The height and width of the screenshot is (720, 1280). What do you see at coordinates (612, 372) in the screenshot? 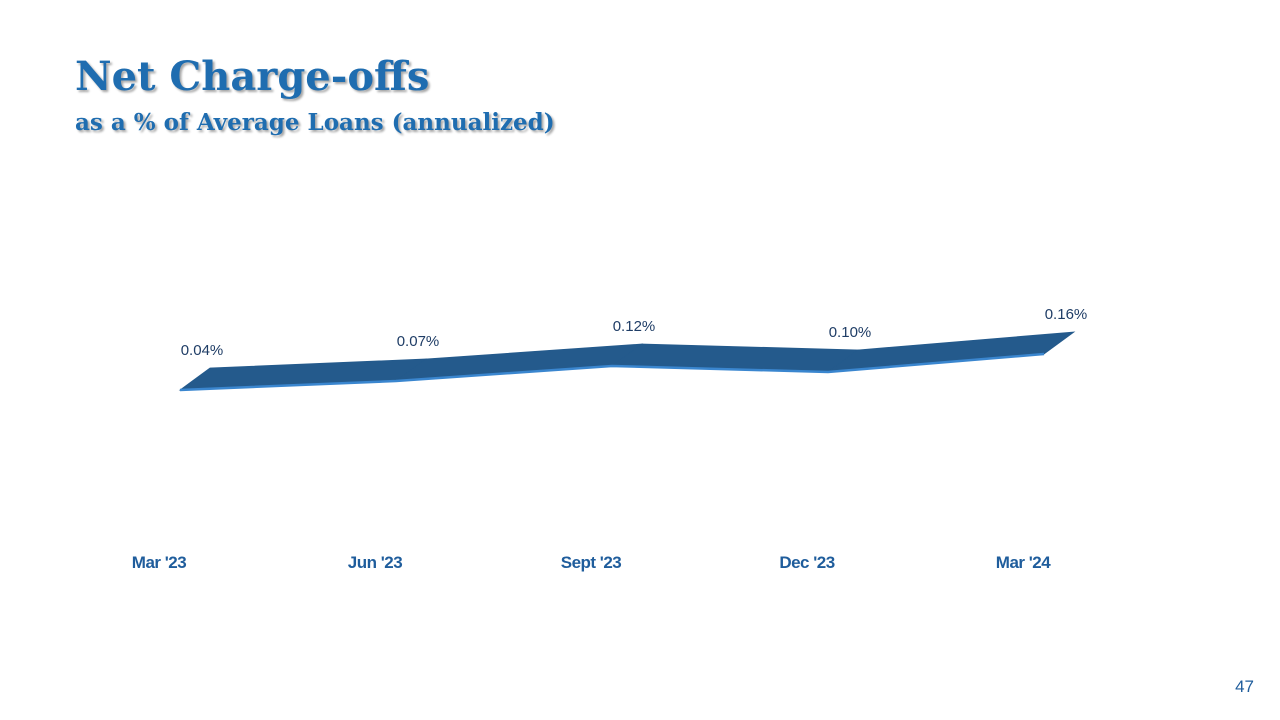
I see `line-series` at bounding box center [612, 372].